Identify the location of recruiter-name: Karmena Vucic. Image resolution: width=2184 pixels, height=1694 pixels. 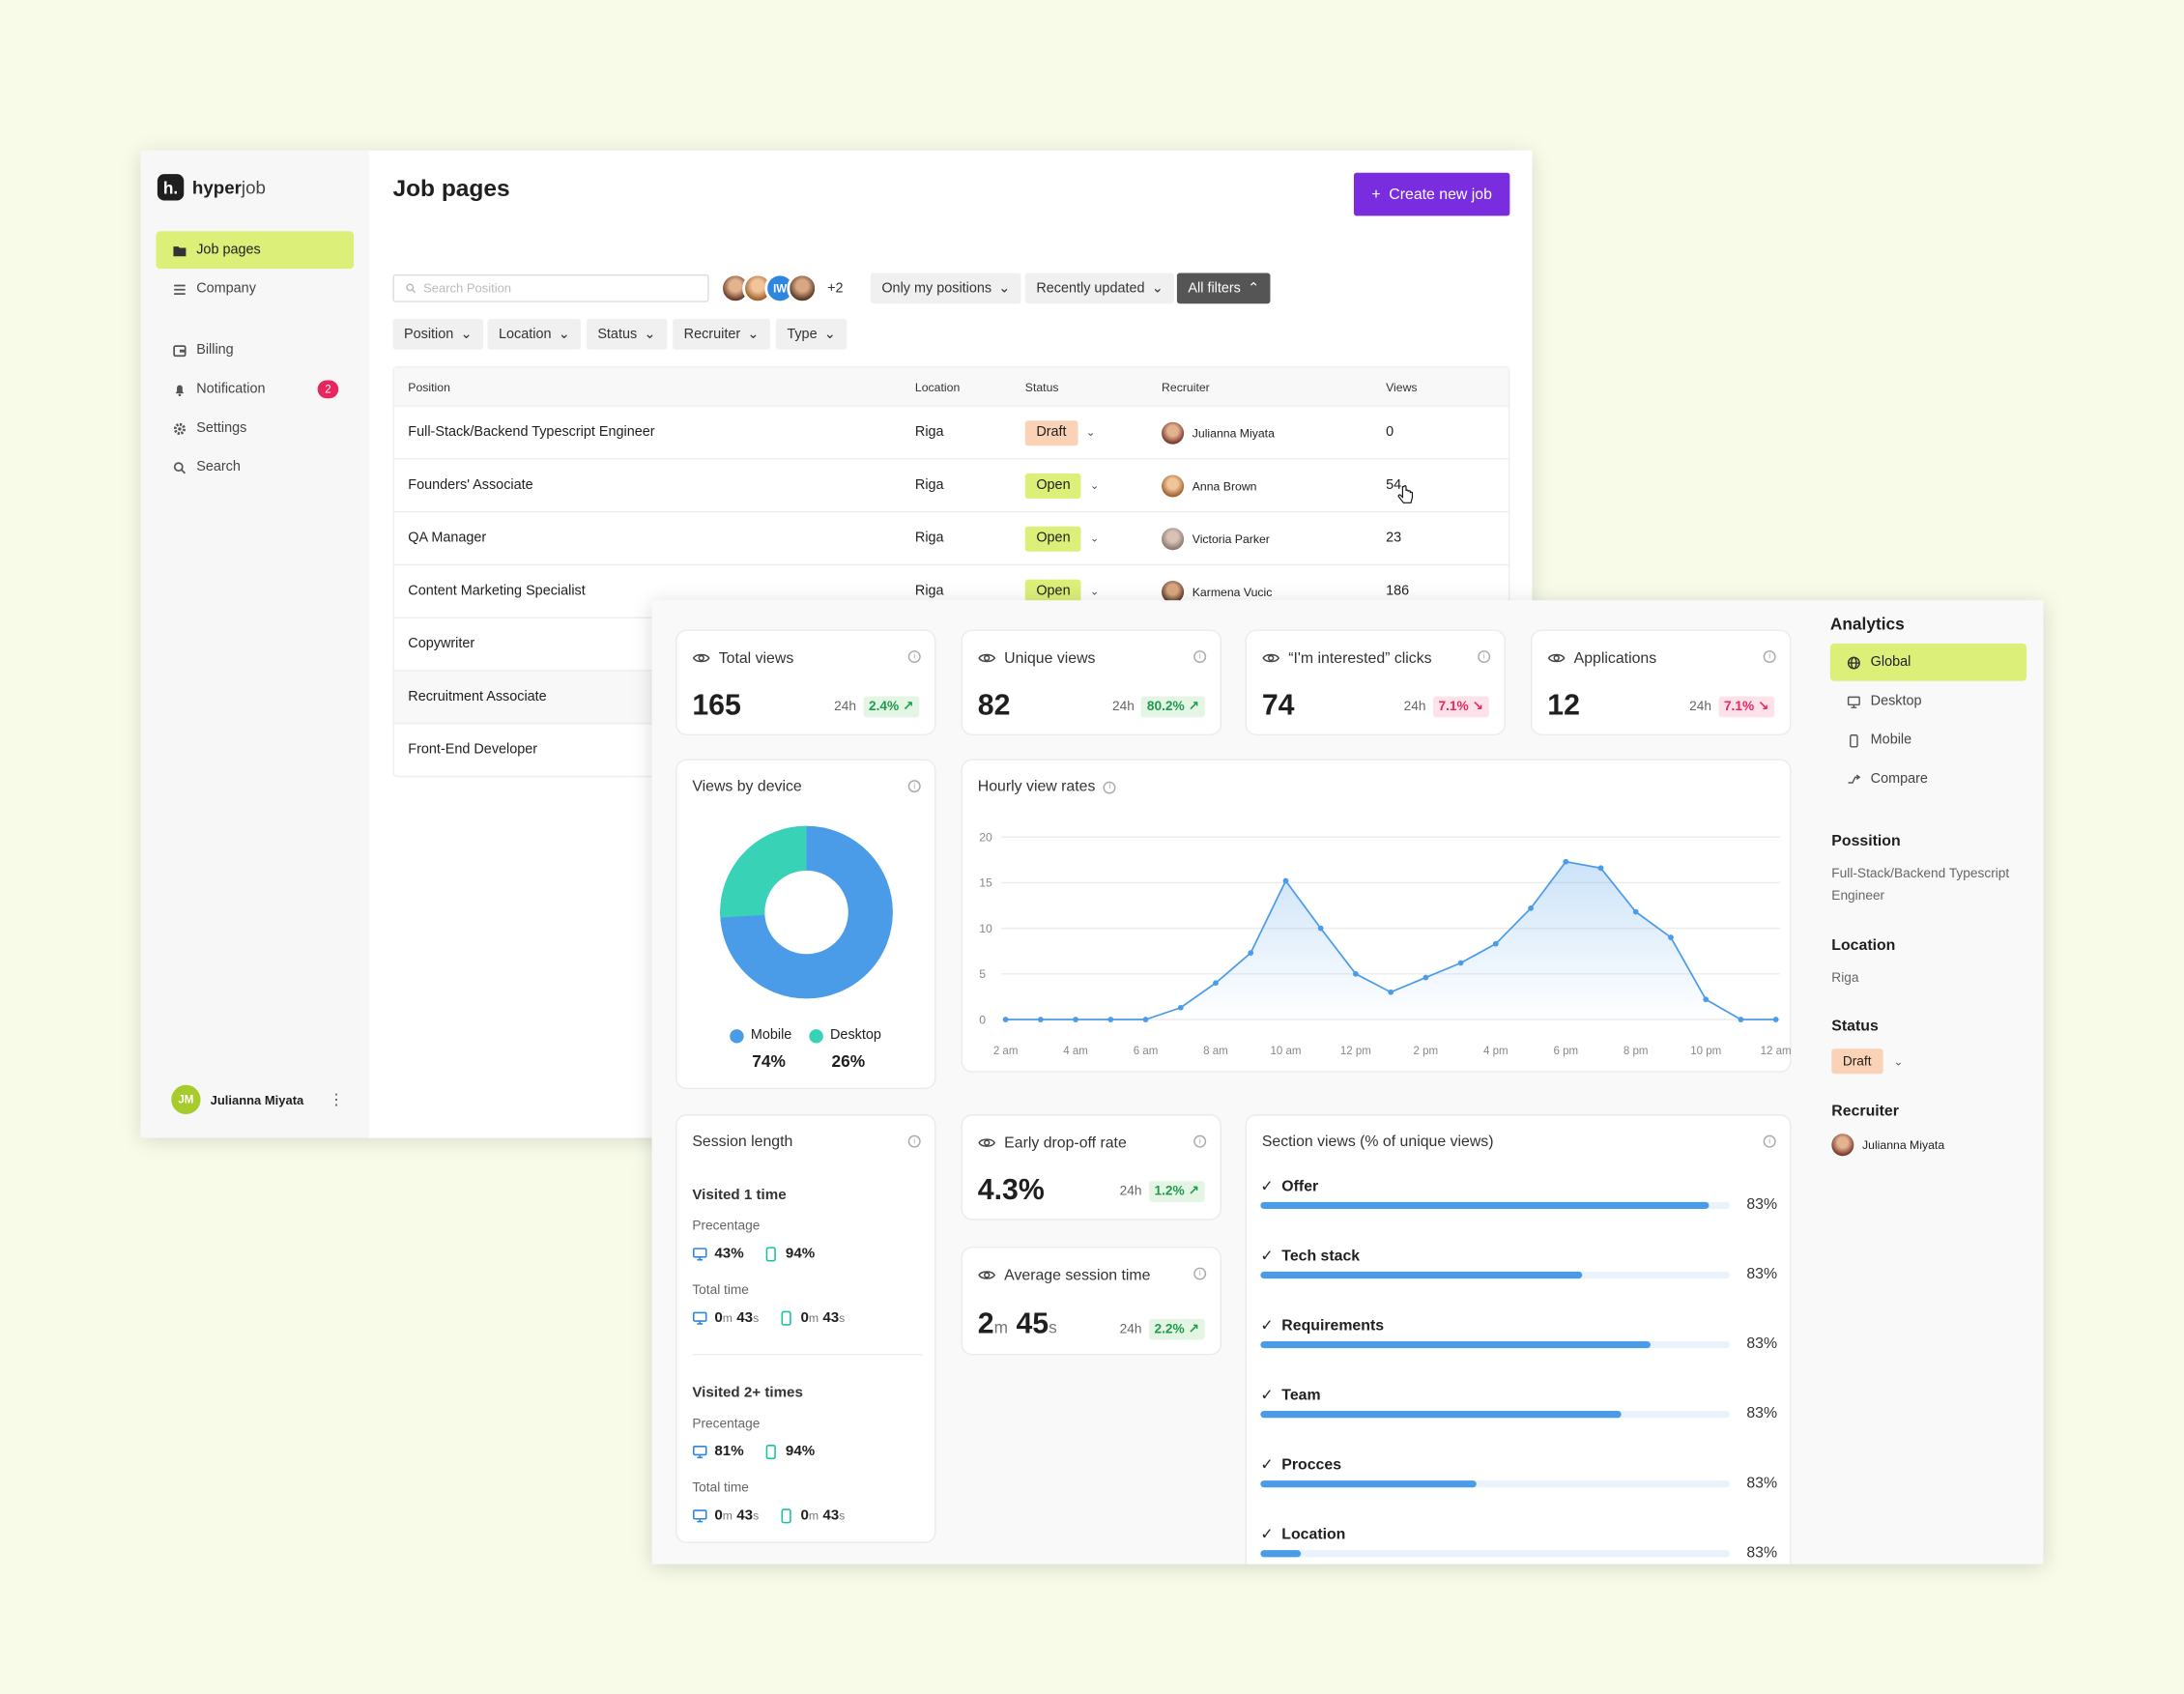
(1232, 591).